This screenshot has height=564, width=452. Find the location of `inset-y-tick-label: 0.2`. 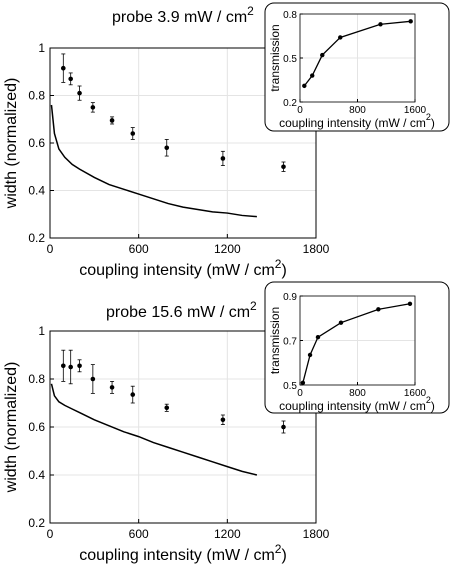

inset-y-tick-label: 0.2 is located at coordinates (290, 103).